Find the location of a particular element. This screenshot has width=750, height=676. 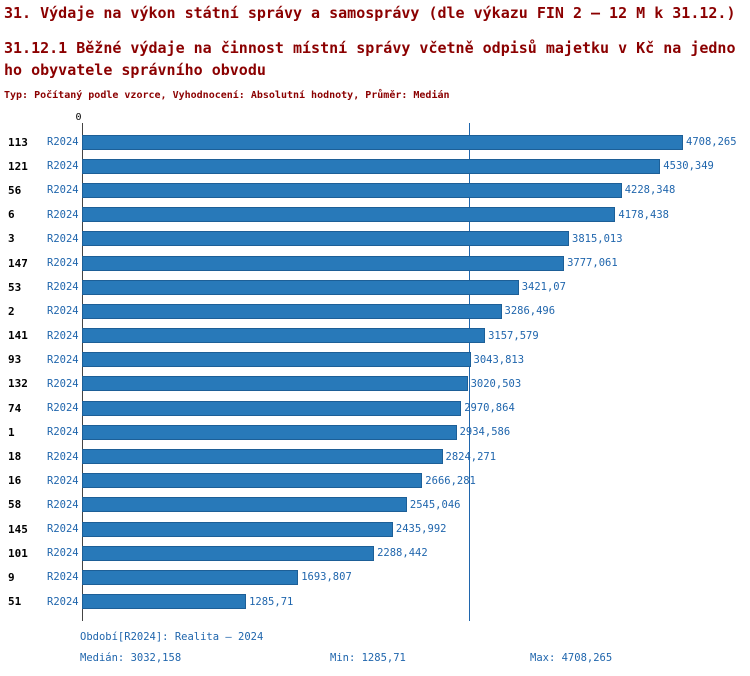

bar-value-label: 2970,864 is located at coordinates (489, 408).